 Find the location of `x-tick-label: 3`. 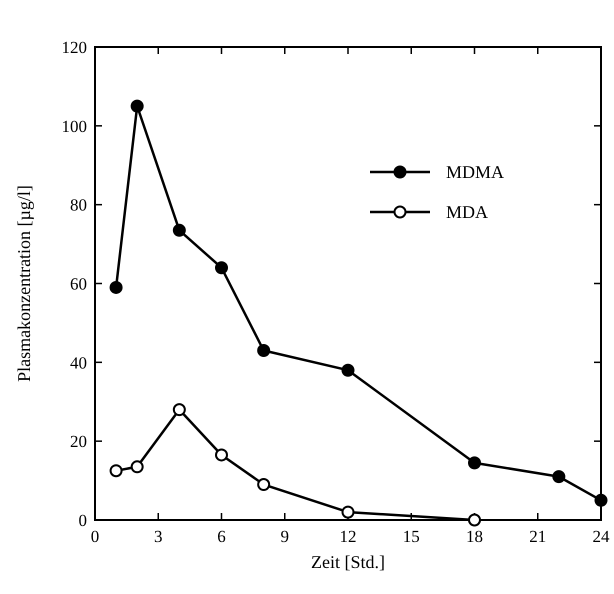

x-tick-label: 3 is located at coordinates (158, 536).